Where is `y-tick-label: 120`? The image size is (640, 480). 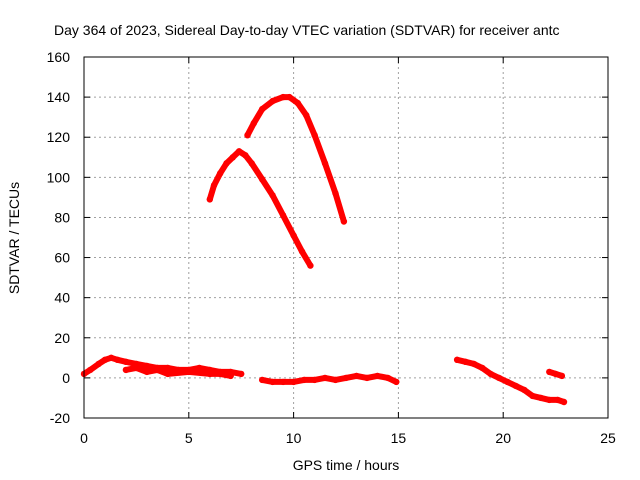 y-tick-label: 120 is located at coordinates (59, 137).